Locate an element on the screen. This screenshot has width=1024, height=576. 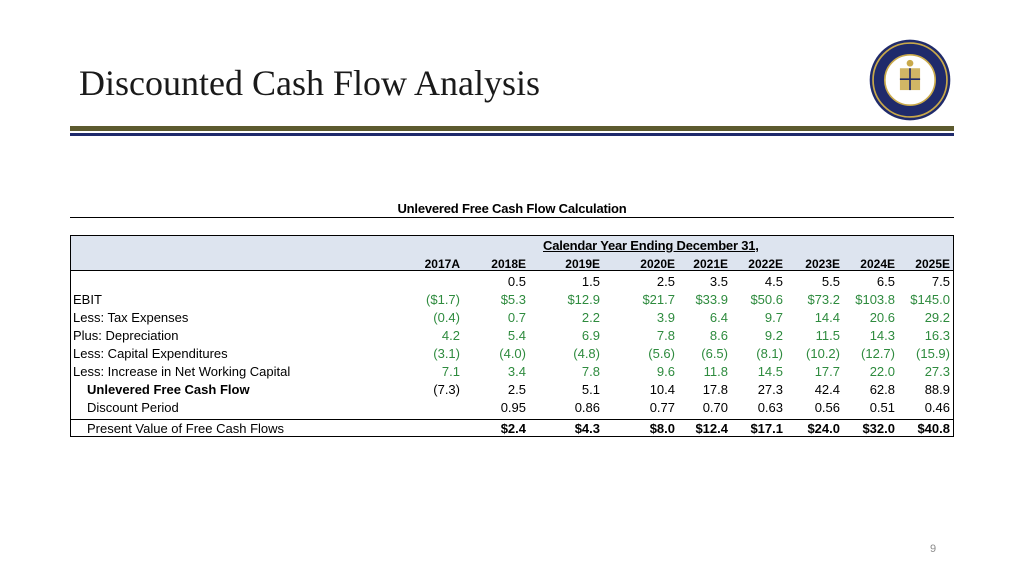
table-cell: (4.8) is located at coordinates (586, 353).